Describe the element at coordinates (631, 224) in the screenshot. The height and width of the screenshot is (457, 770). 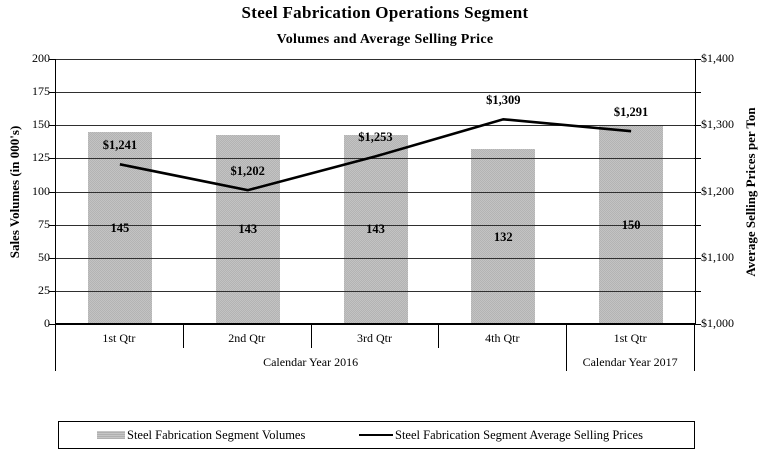
I see `volume-label: 150` at that location.